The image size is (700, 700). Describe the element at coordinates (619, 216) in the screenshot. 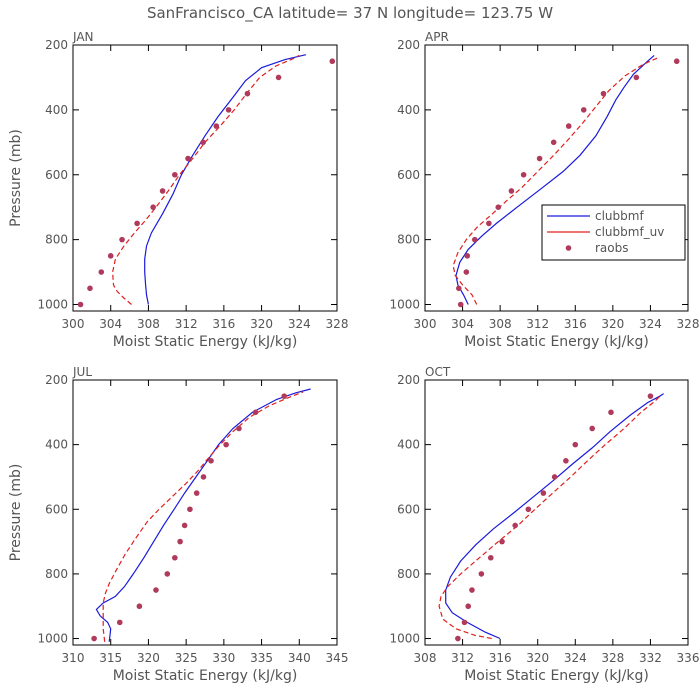

I see `legend-label: clubbmf` at that location.